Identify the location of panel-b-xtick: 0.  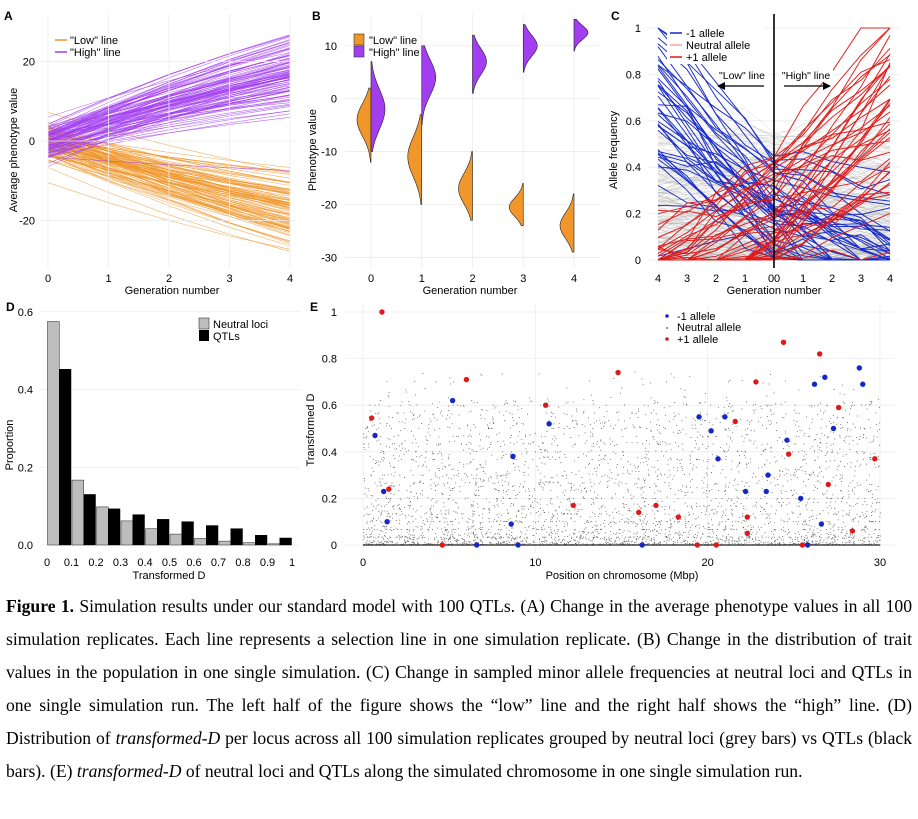
(371, 279).